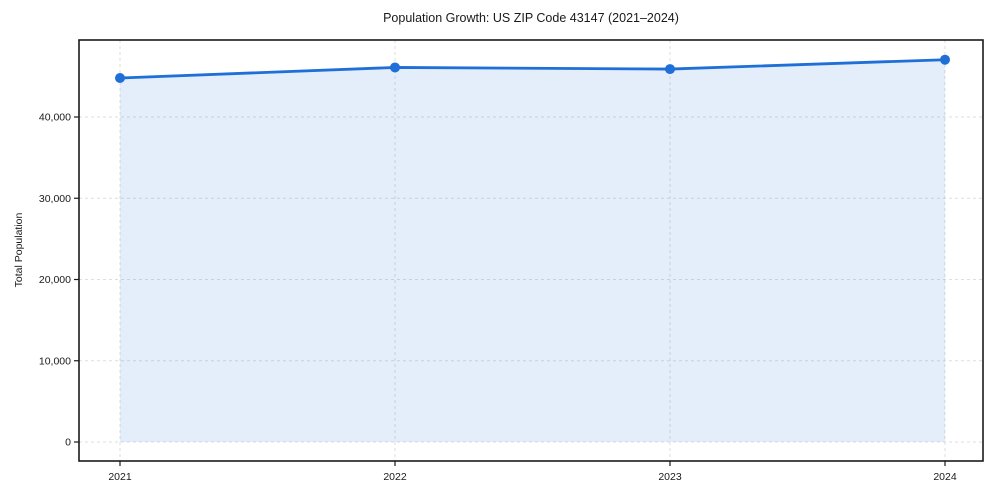 This screenshot has width=1000, height=500. What do you see at coordinates (395, 477) in the screenshot?
I see `x-tick-label: 2022` at bounding box center [395, 477].